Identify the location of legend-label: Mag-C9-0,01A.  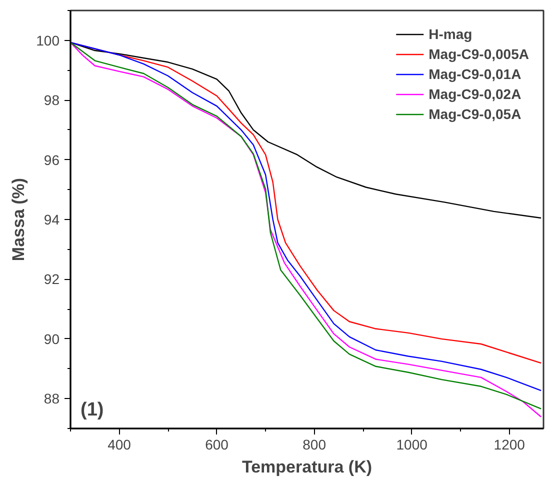
(475, 74).